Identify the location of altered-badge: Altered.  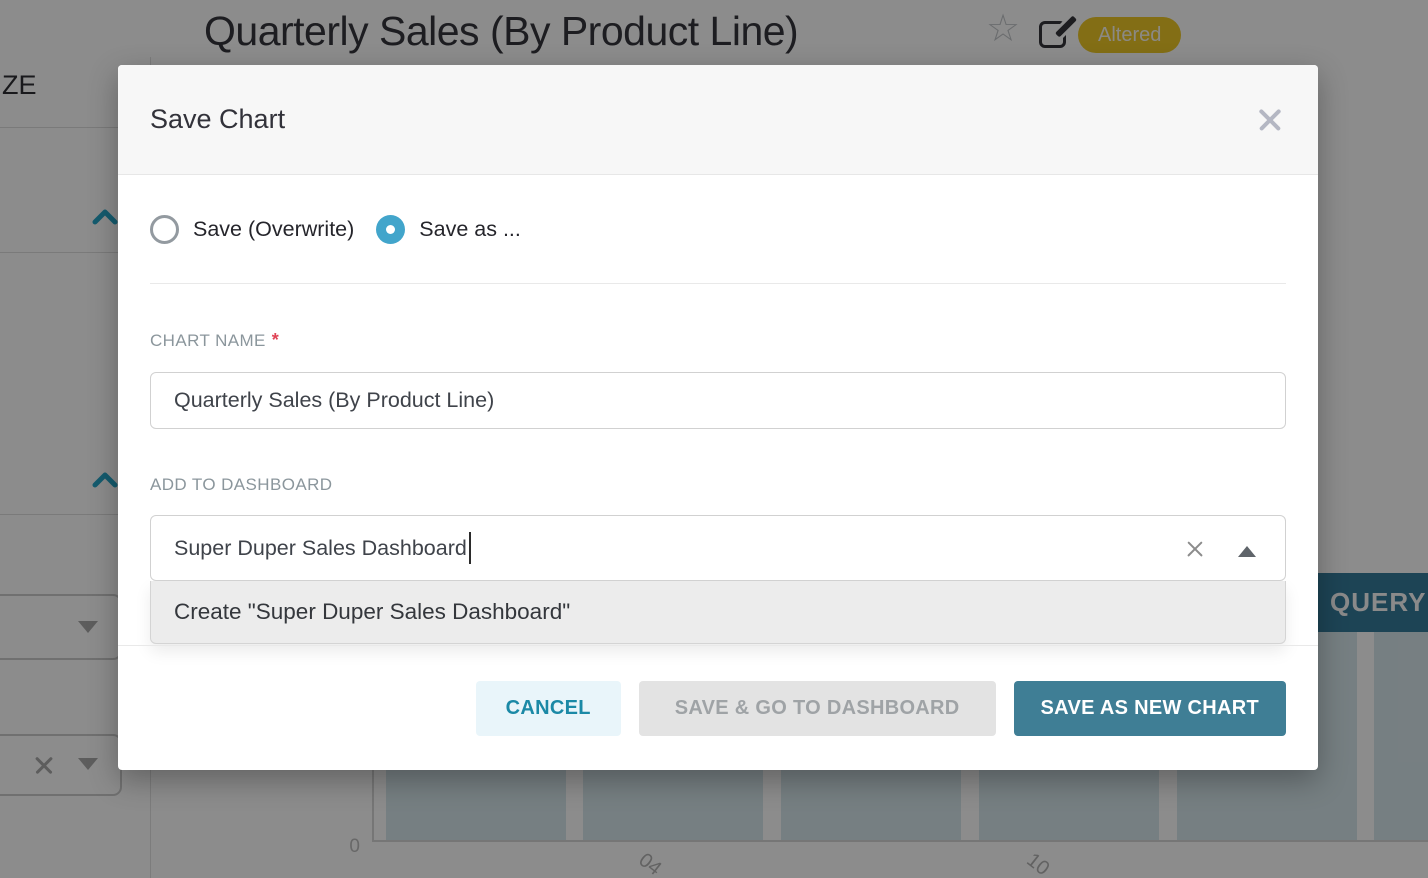
(1130, 35).